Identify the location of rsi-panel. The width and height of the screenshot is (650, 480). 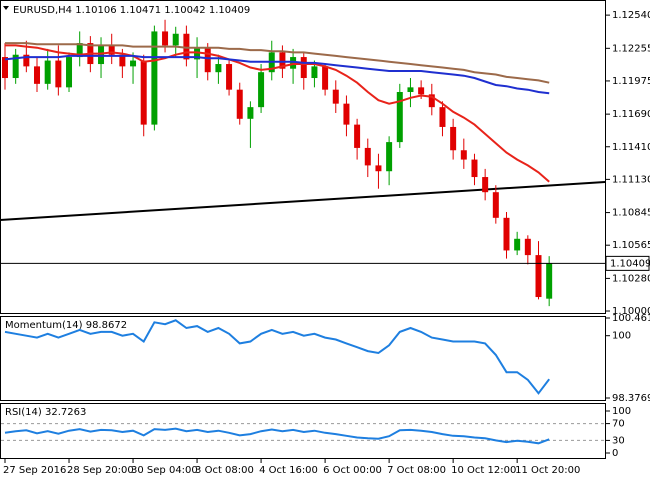
(303, 431).